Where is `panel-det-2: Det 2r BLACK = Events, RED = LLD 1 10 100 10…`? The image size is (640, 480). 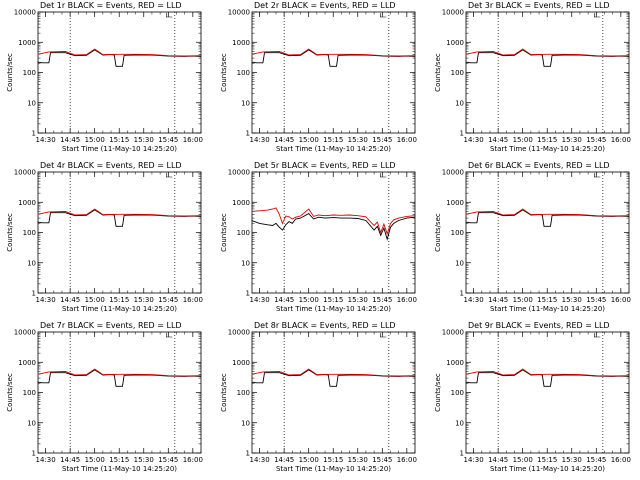 panel-det-2: Det 2r BLACK = Events, RED = LLD 1 10 100 10… is located at coordinates (318, 77).